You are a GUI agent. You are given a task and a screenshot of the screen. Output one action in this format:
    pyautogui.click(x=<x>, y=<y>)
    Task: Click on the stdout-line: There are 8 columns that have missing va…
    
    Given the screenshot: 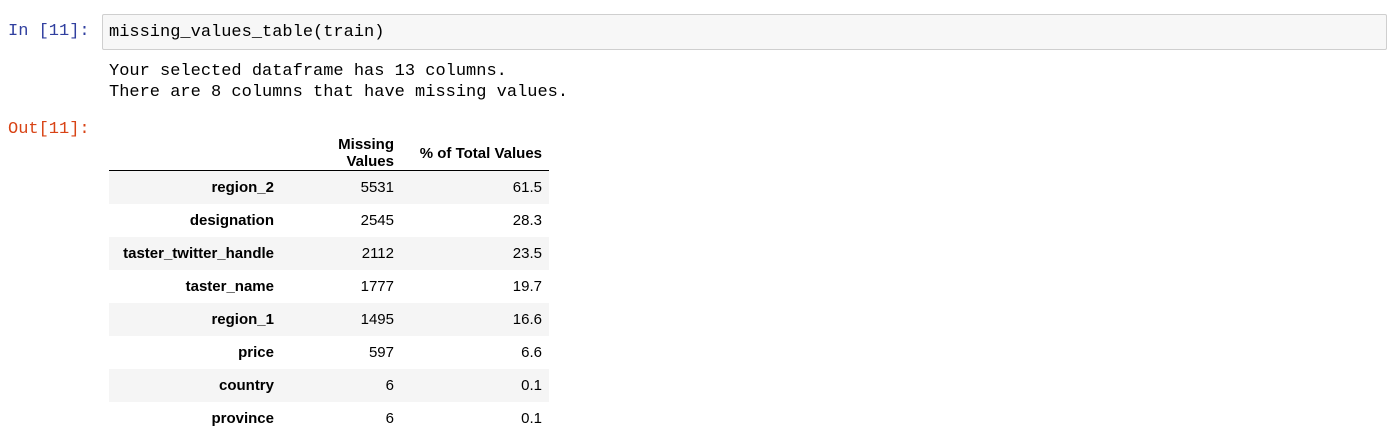 What is the action you would take?
    pyautogui.click(x=339, y=92)
    